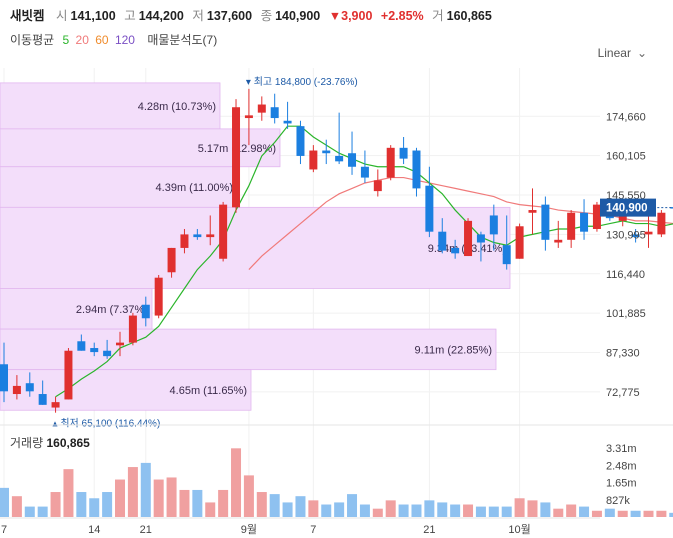 Image resolution: width=673 pixels, height=538 pixels. What do you see at coordinates (198, 16) in the screenshot?
I see `low-label: 저` at bounding box center [198, 16].